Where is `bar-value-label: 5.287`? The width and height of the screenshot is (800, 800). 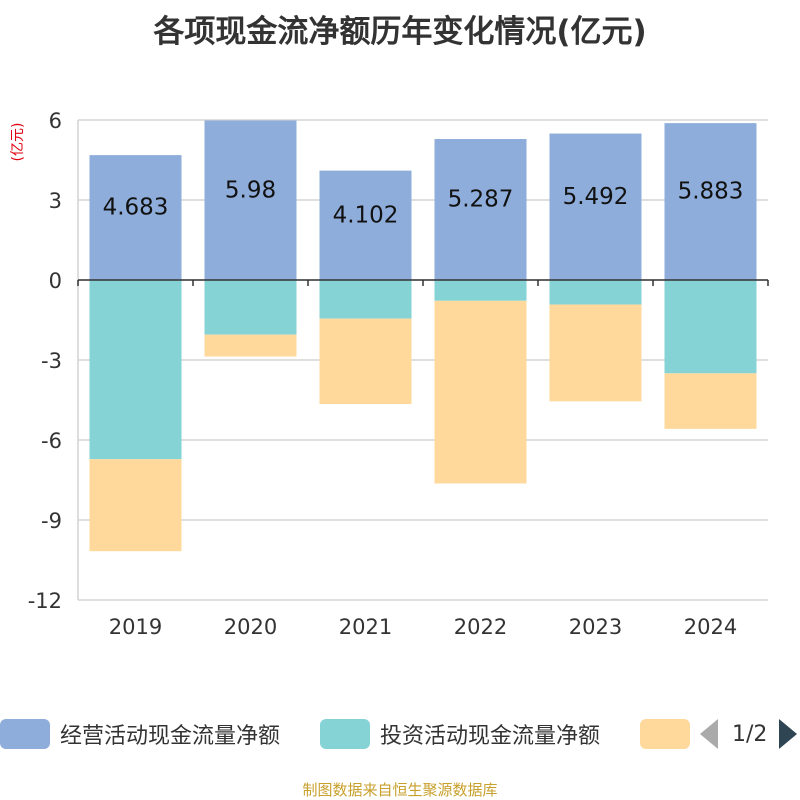 bar-value-label: 5.287 is located at coordinates (481, 200).